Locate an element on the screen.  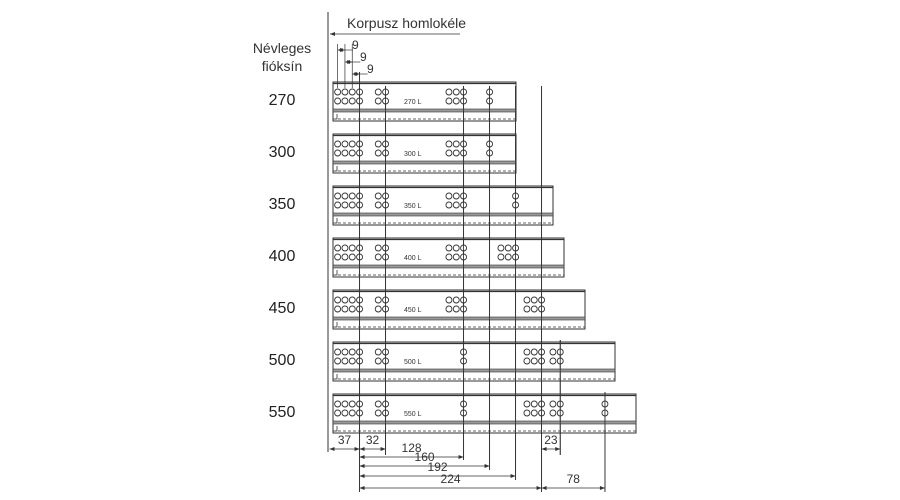
nominal-size-500: 500 is located at coordinates (282, 360).